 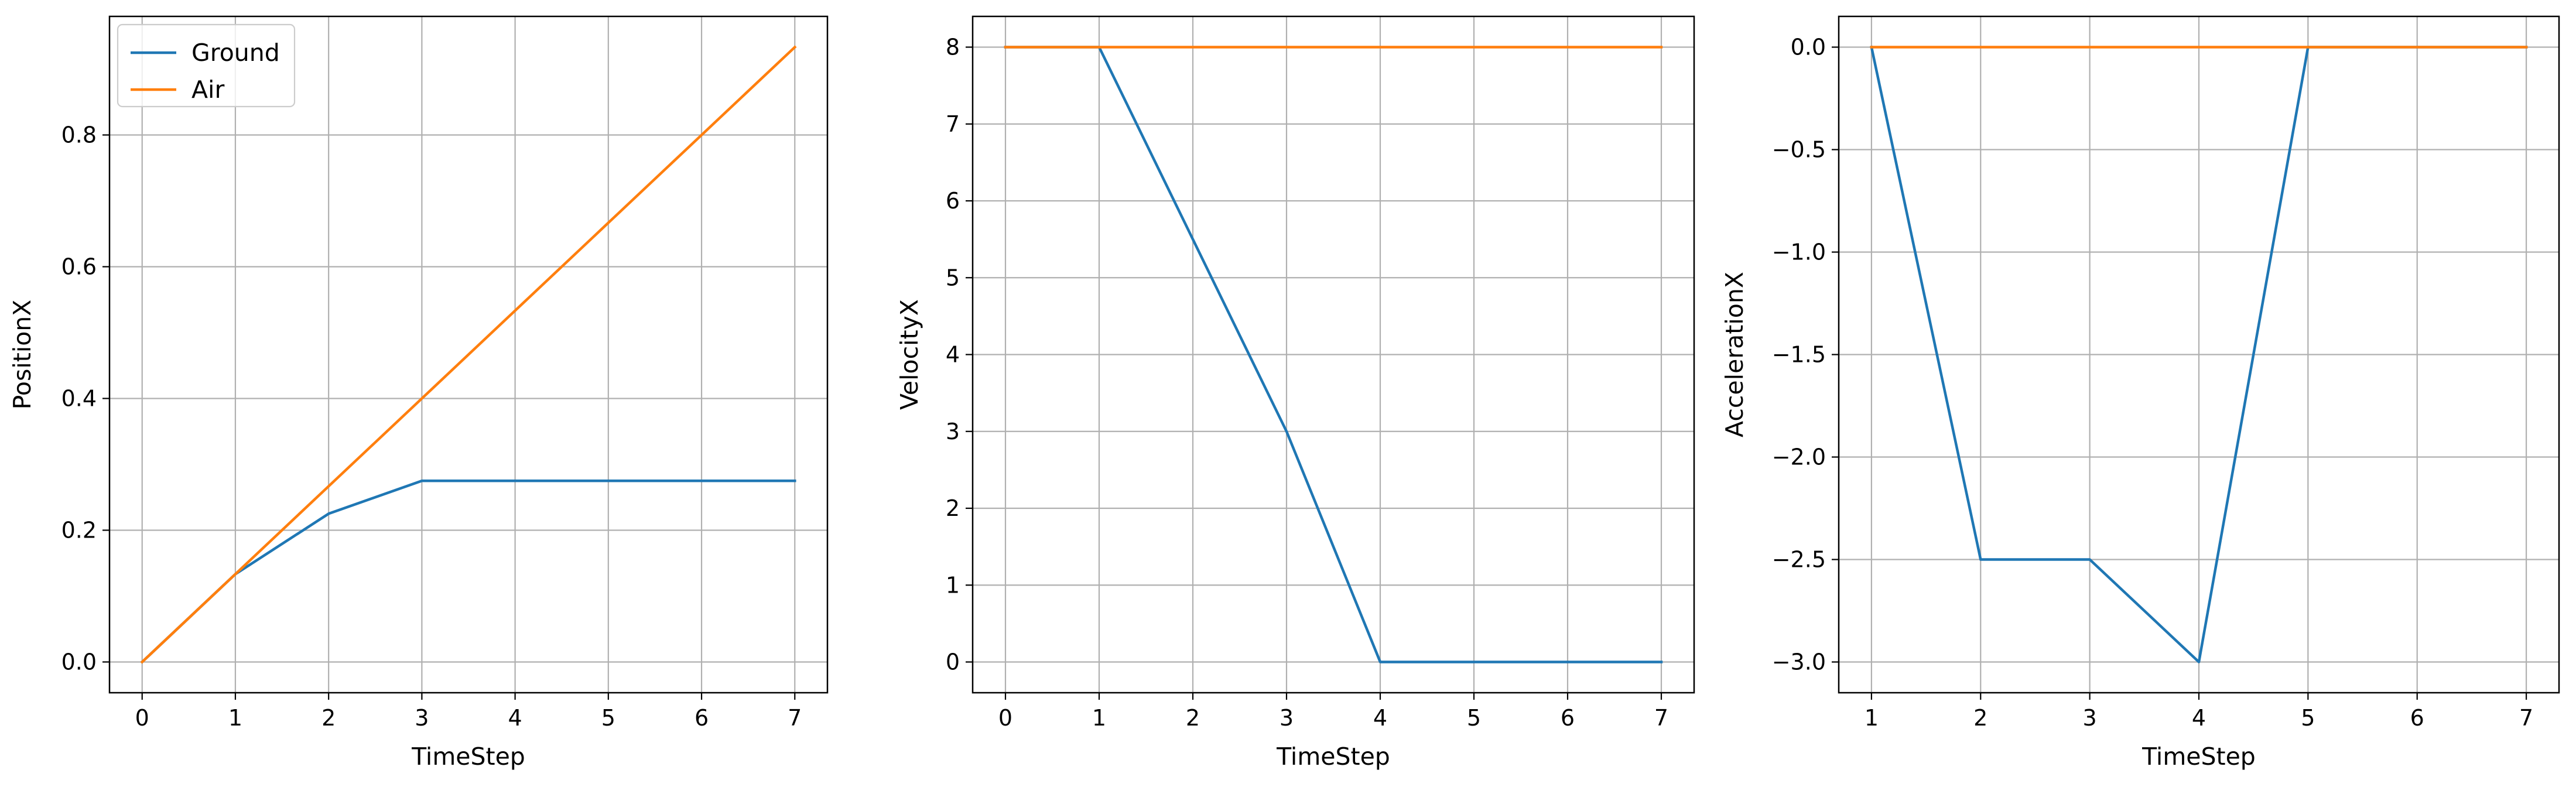 What do you see at coordinates (1799, 252) in the screenshot?
I see `y-tick-label: −1.0` at bounding box center [1799, 252].